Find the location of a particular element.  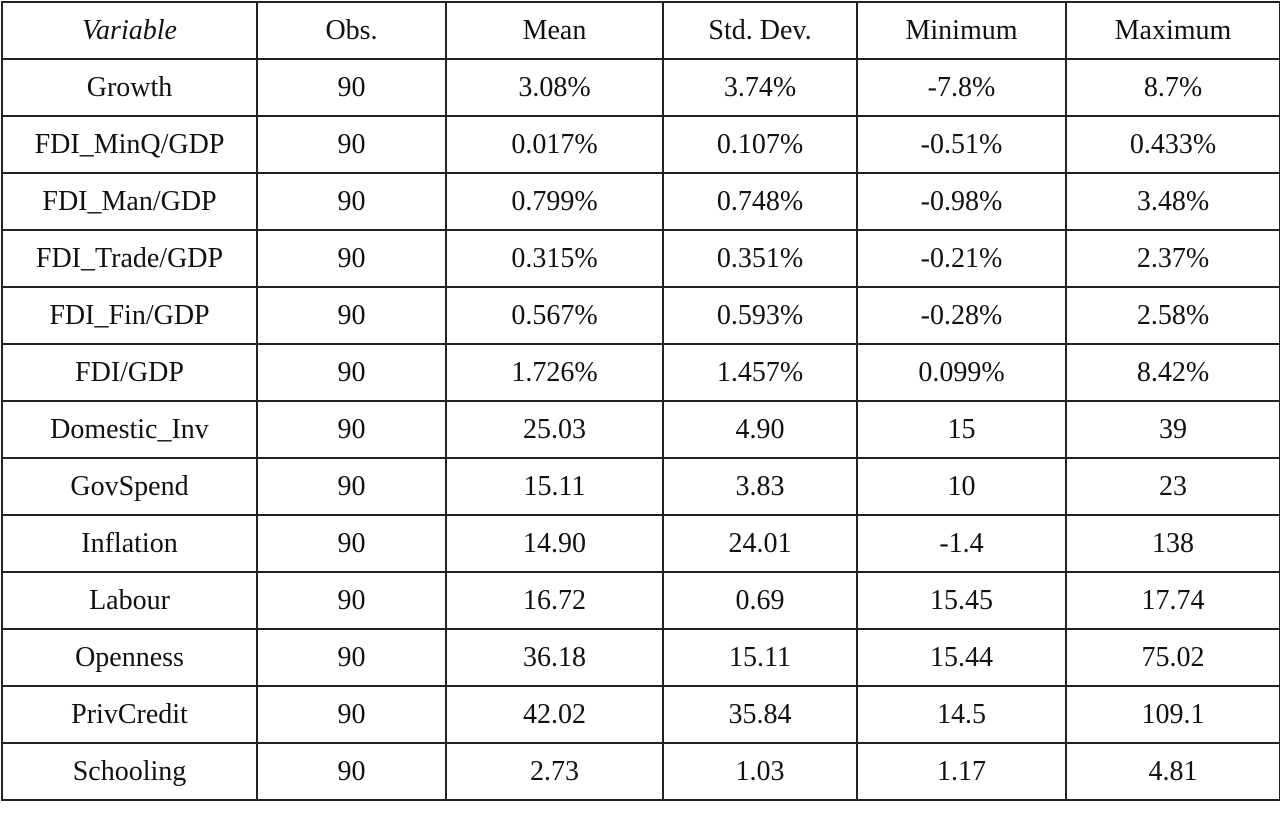

value-cell: 8.42% is located at coordinates (1172, 372).